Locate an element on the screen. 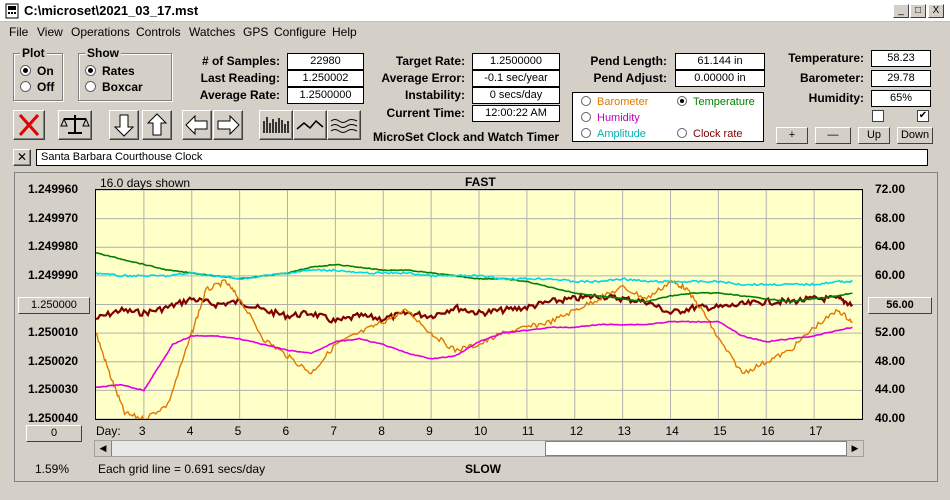 The height and width of the screenshot is (500, 950). right-tick-label: 64.00 is located at coordinates (890, 246).